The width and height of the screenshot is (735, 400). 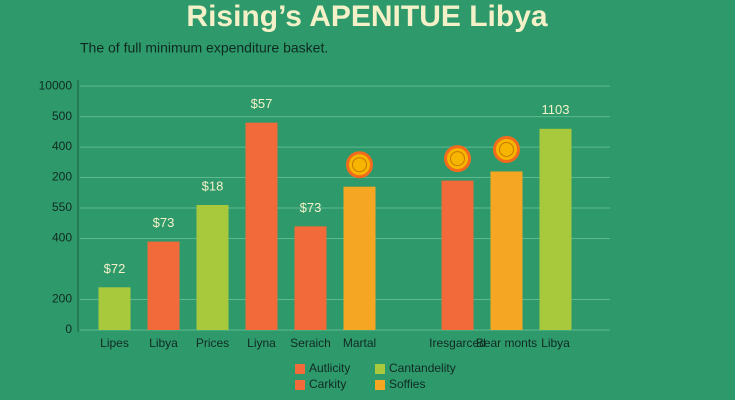 I want to click on y-tick-label: 0, so click(x=68, y=329).